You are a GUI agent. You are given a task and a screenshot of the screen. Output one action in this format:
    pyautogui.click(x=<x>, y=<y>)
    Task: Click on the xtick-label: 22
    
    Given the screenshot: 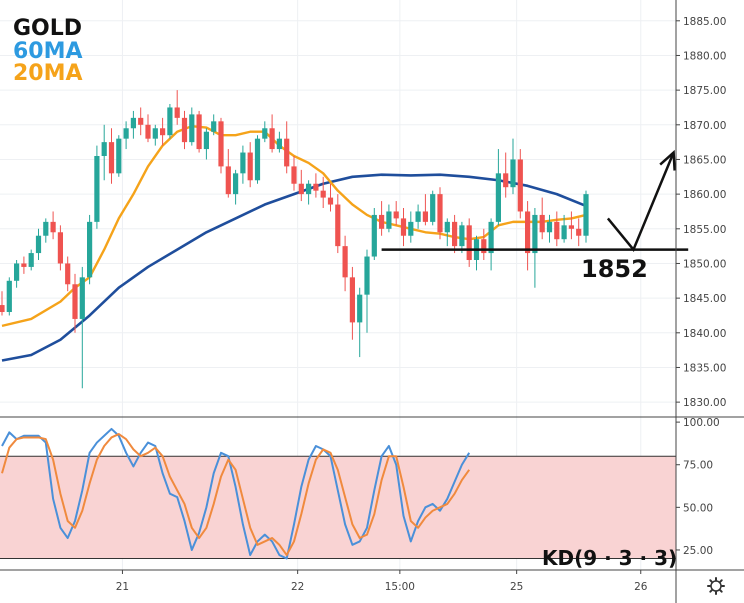 What is the action you would take?
    pyautogui.click(x=297, y=587)
    